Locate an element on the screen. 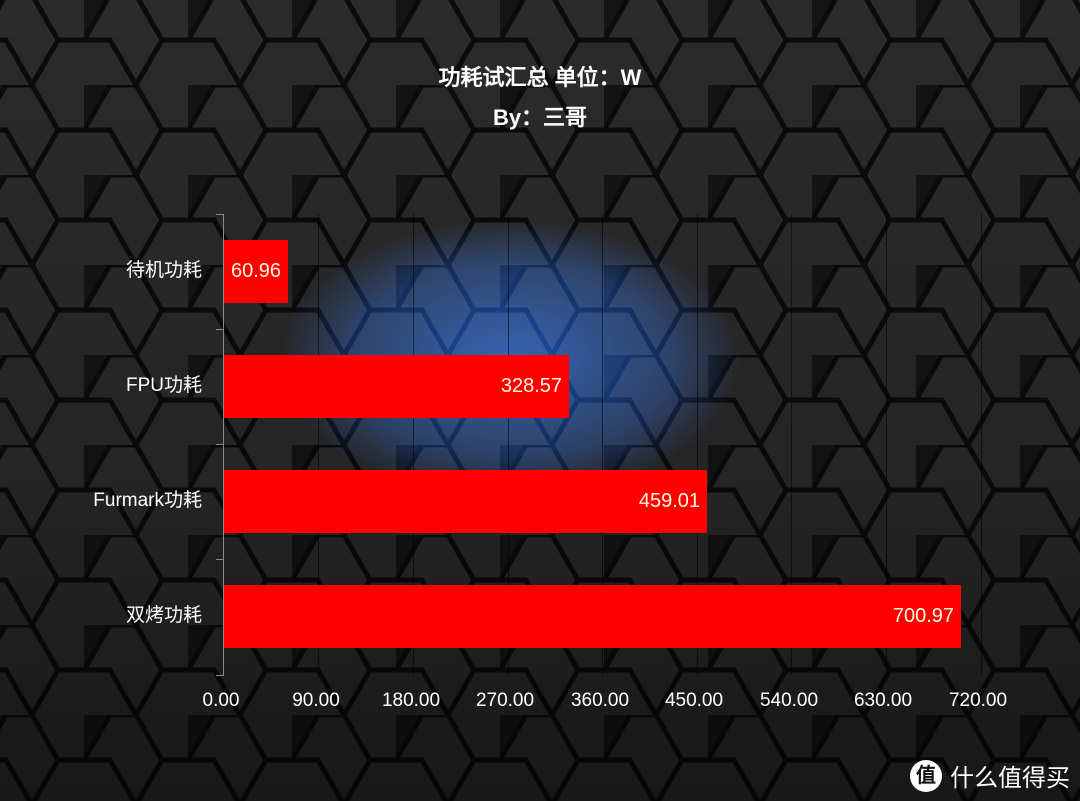 This screenshot has width=1080, height=801. bar-value-label: 459.01 is located at coordinates (669, 501).